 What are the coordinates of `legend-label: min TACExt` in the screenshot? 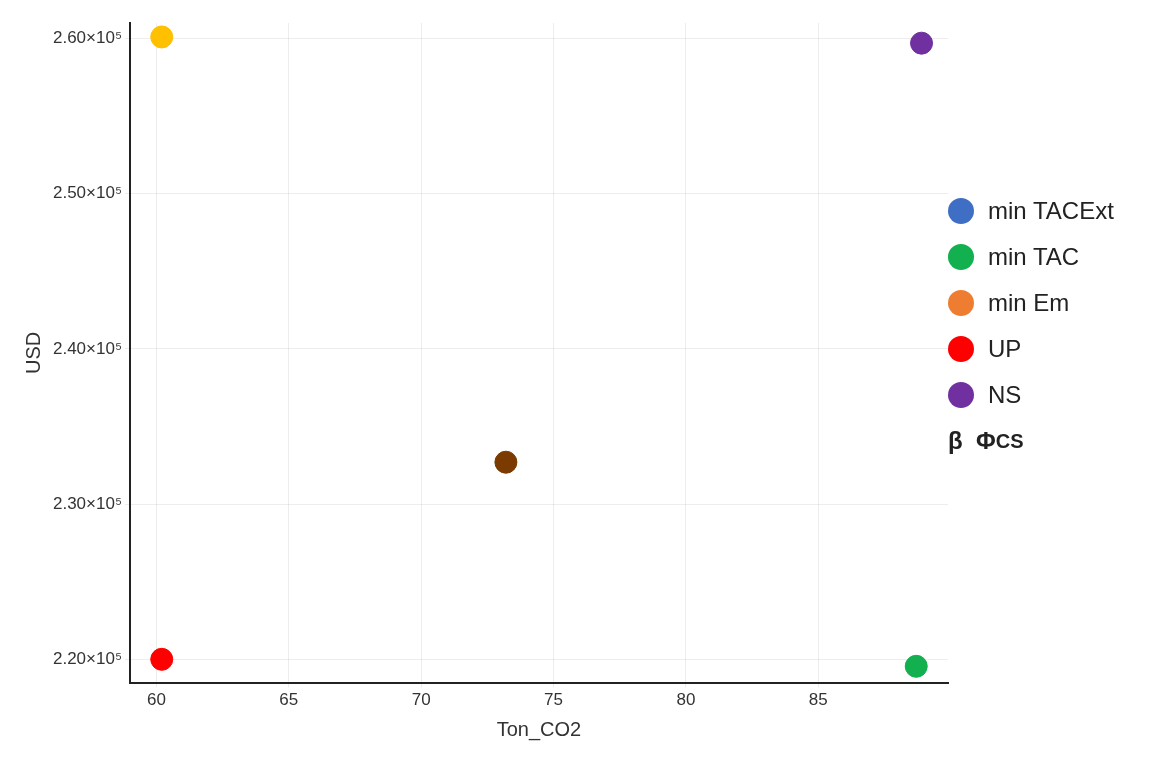 It's located at (1051, 211).